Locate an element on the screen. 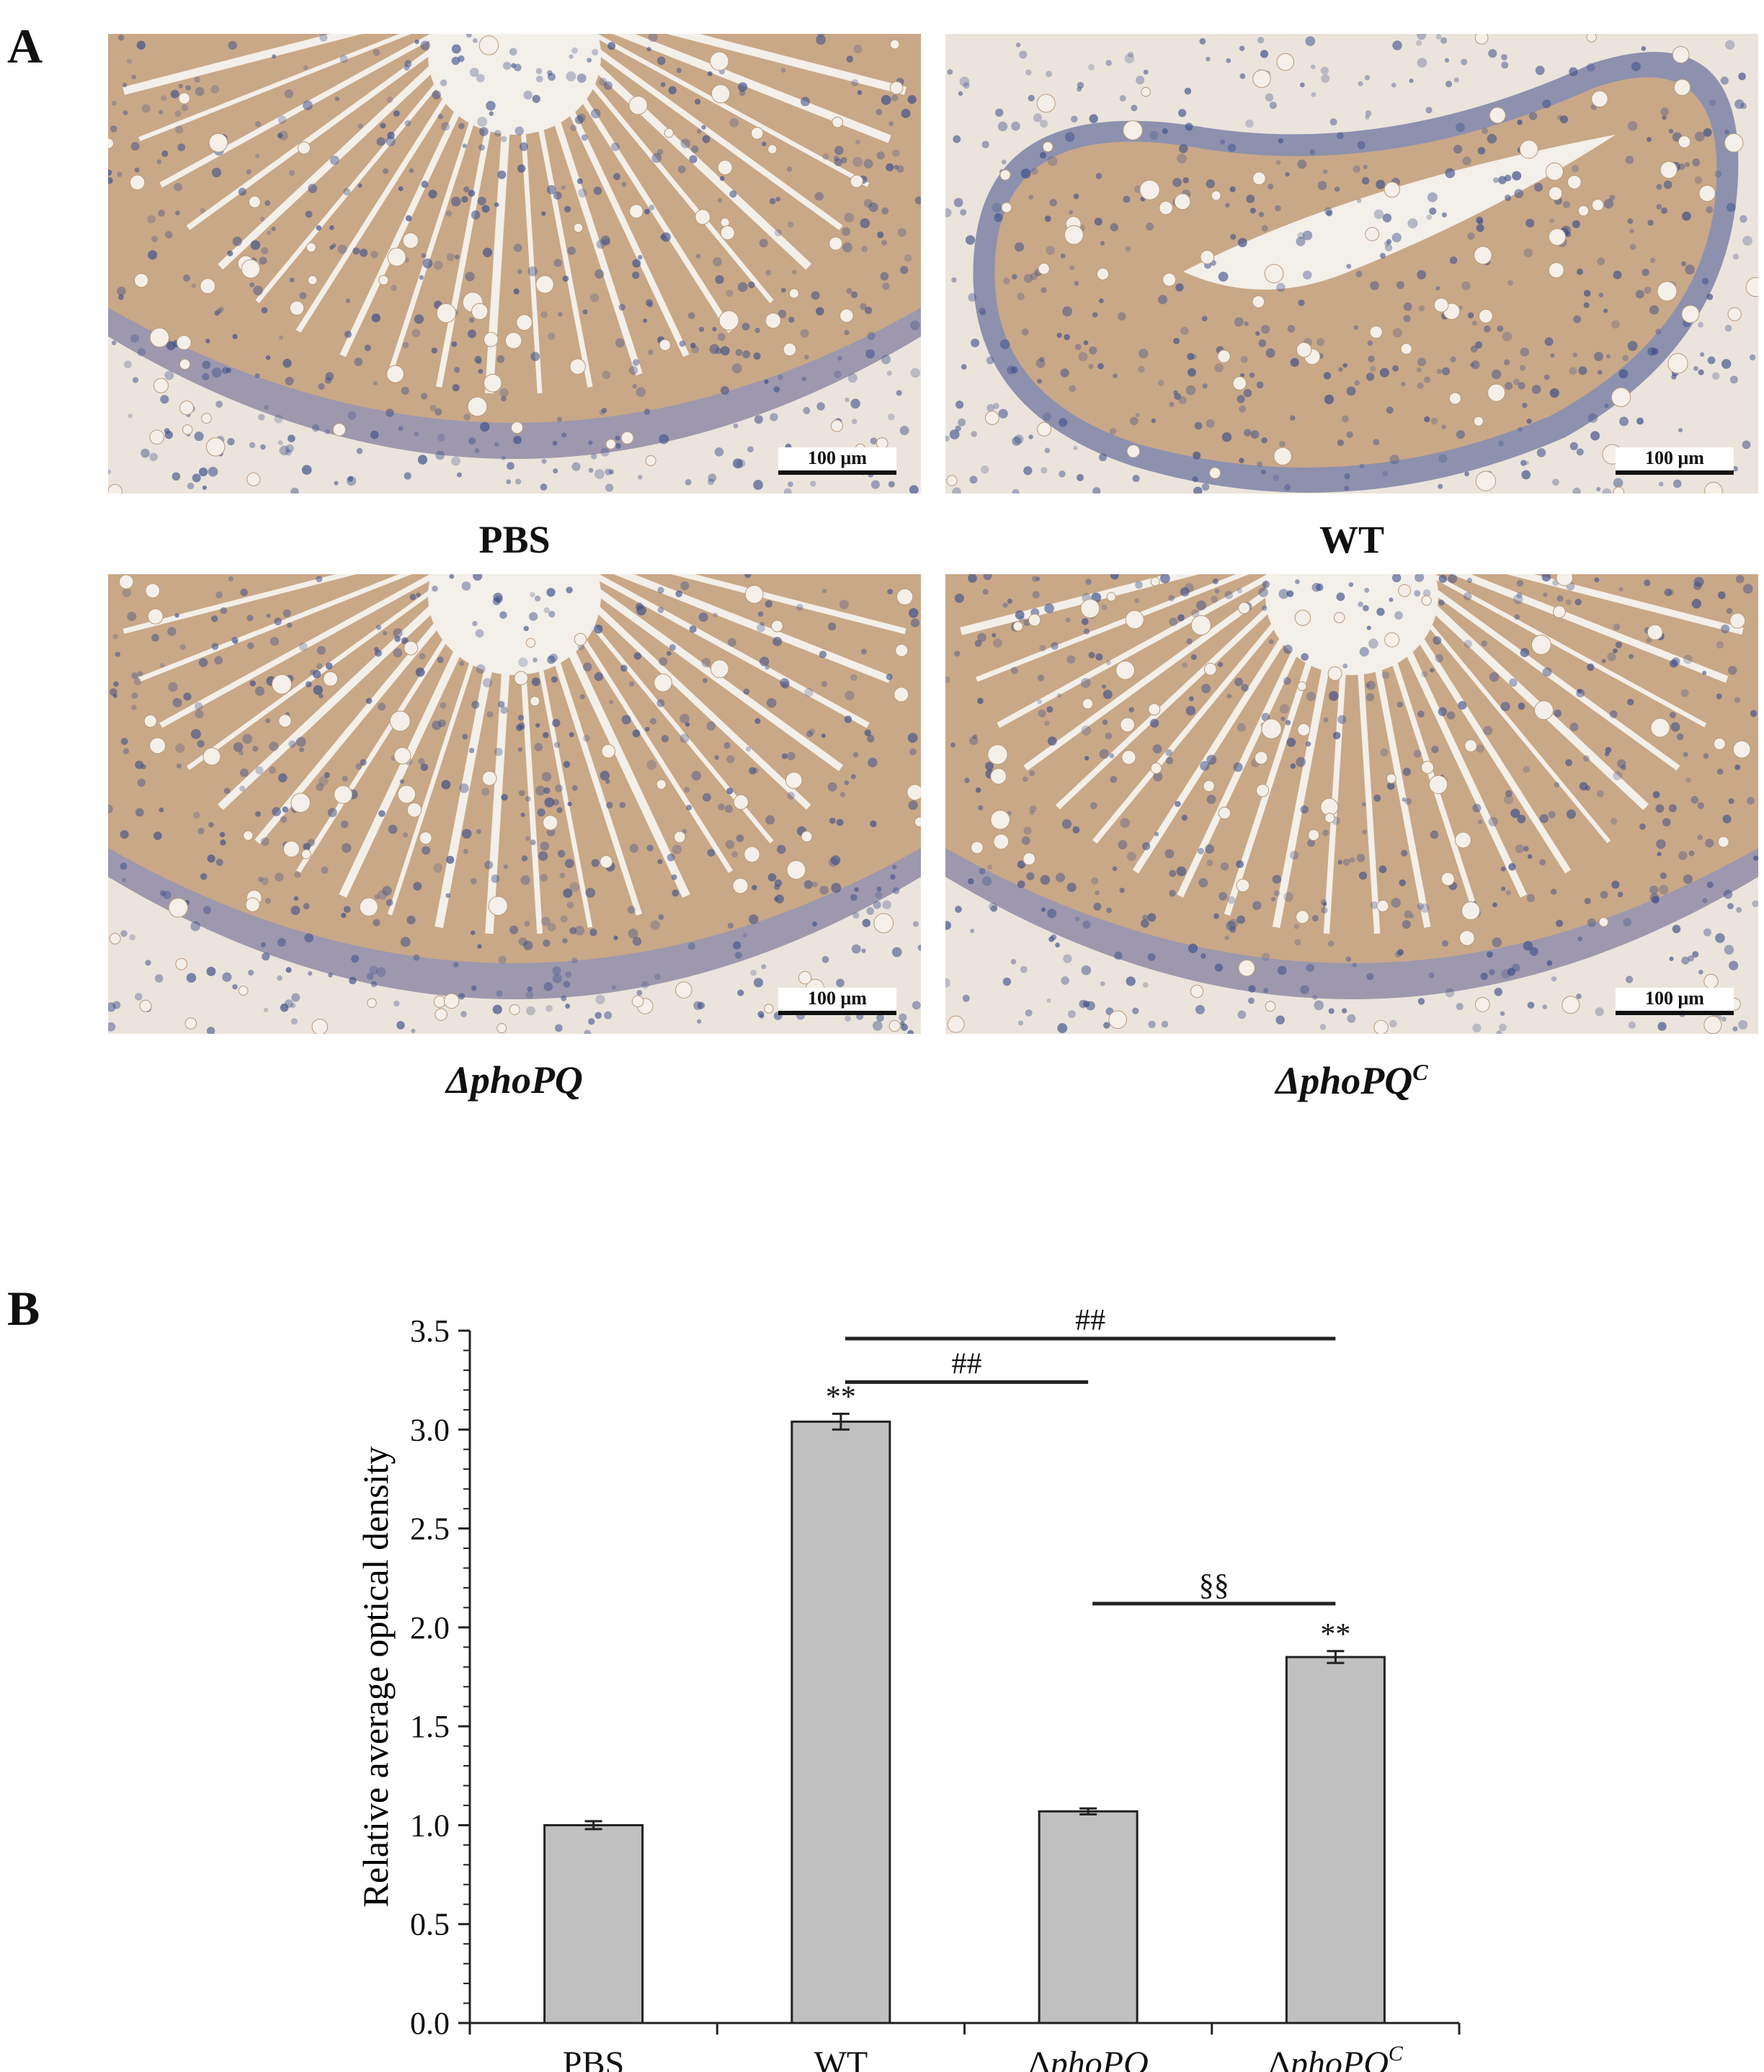 This screenshot has height=2072, width=1764. y-tick-label: 3.0 is located at coordinates (430, 1429).